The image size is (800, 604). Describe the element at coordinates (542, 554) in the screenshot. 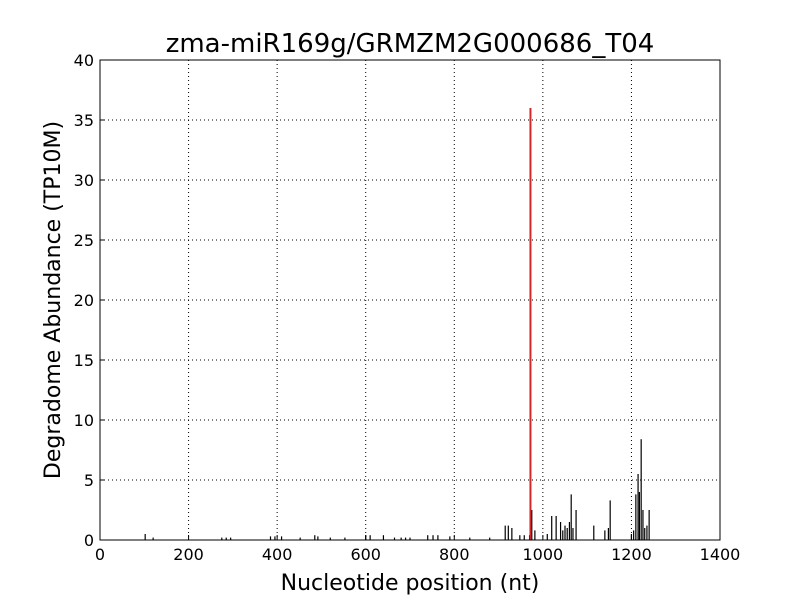

I see `x-tick-label: 1000` at that location.